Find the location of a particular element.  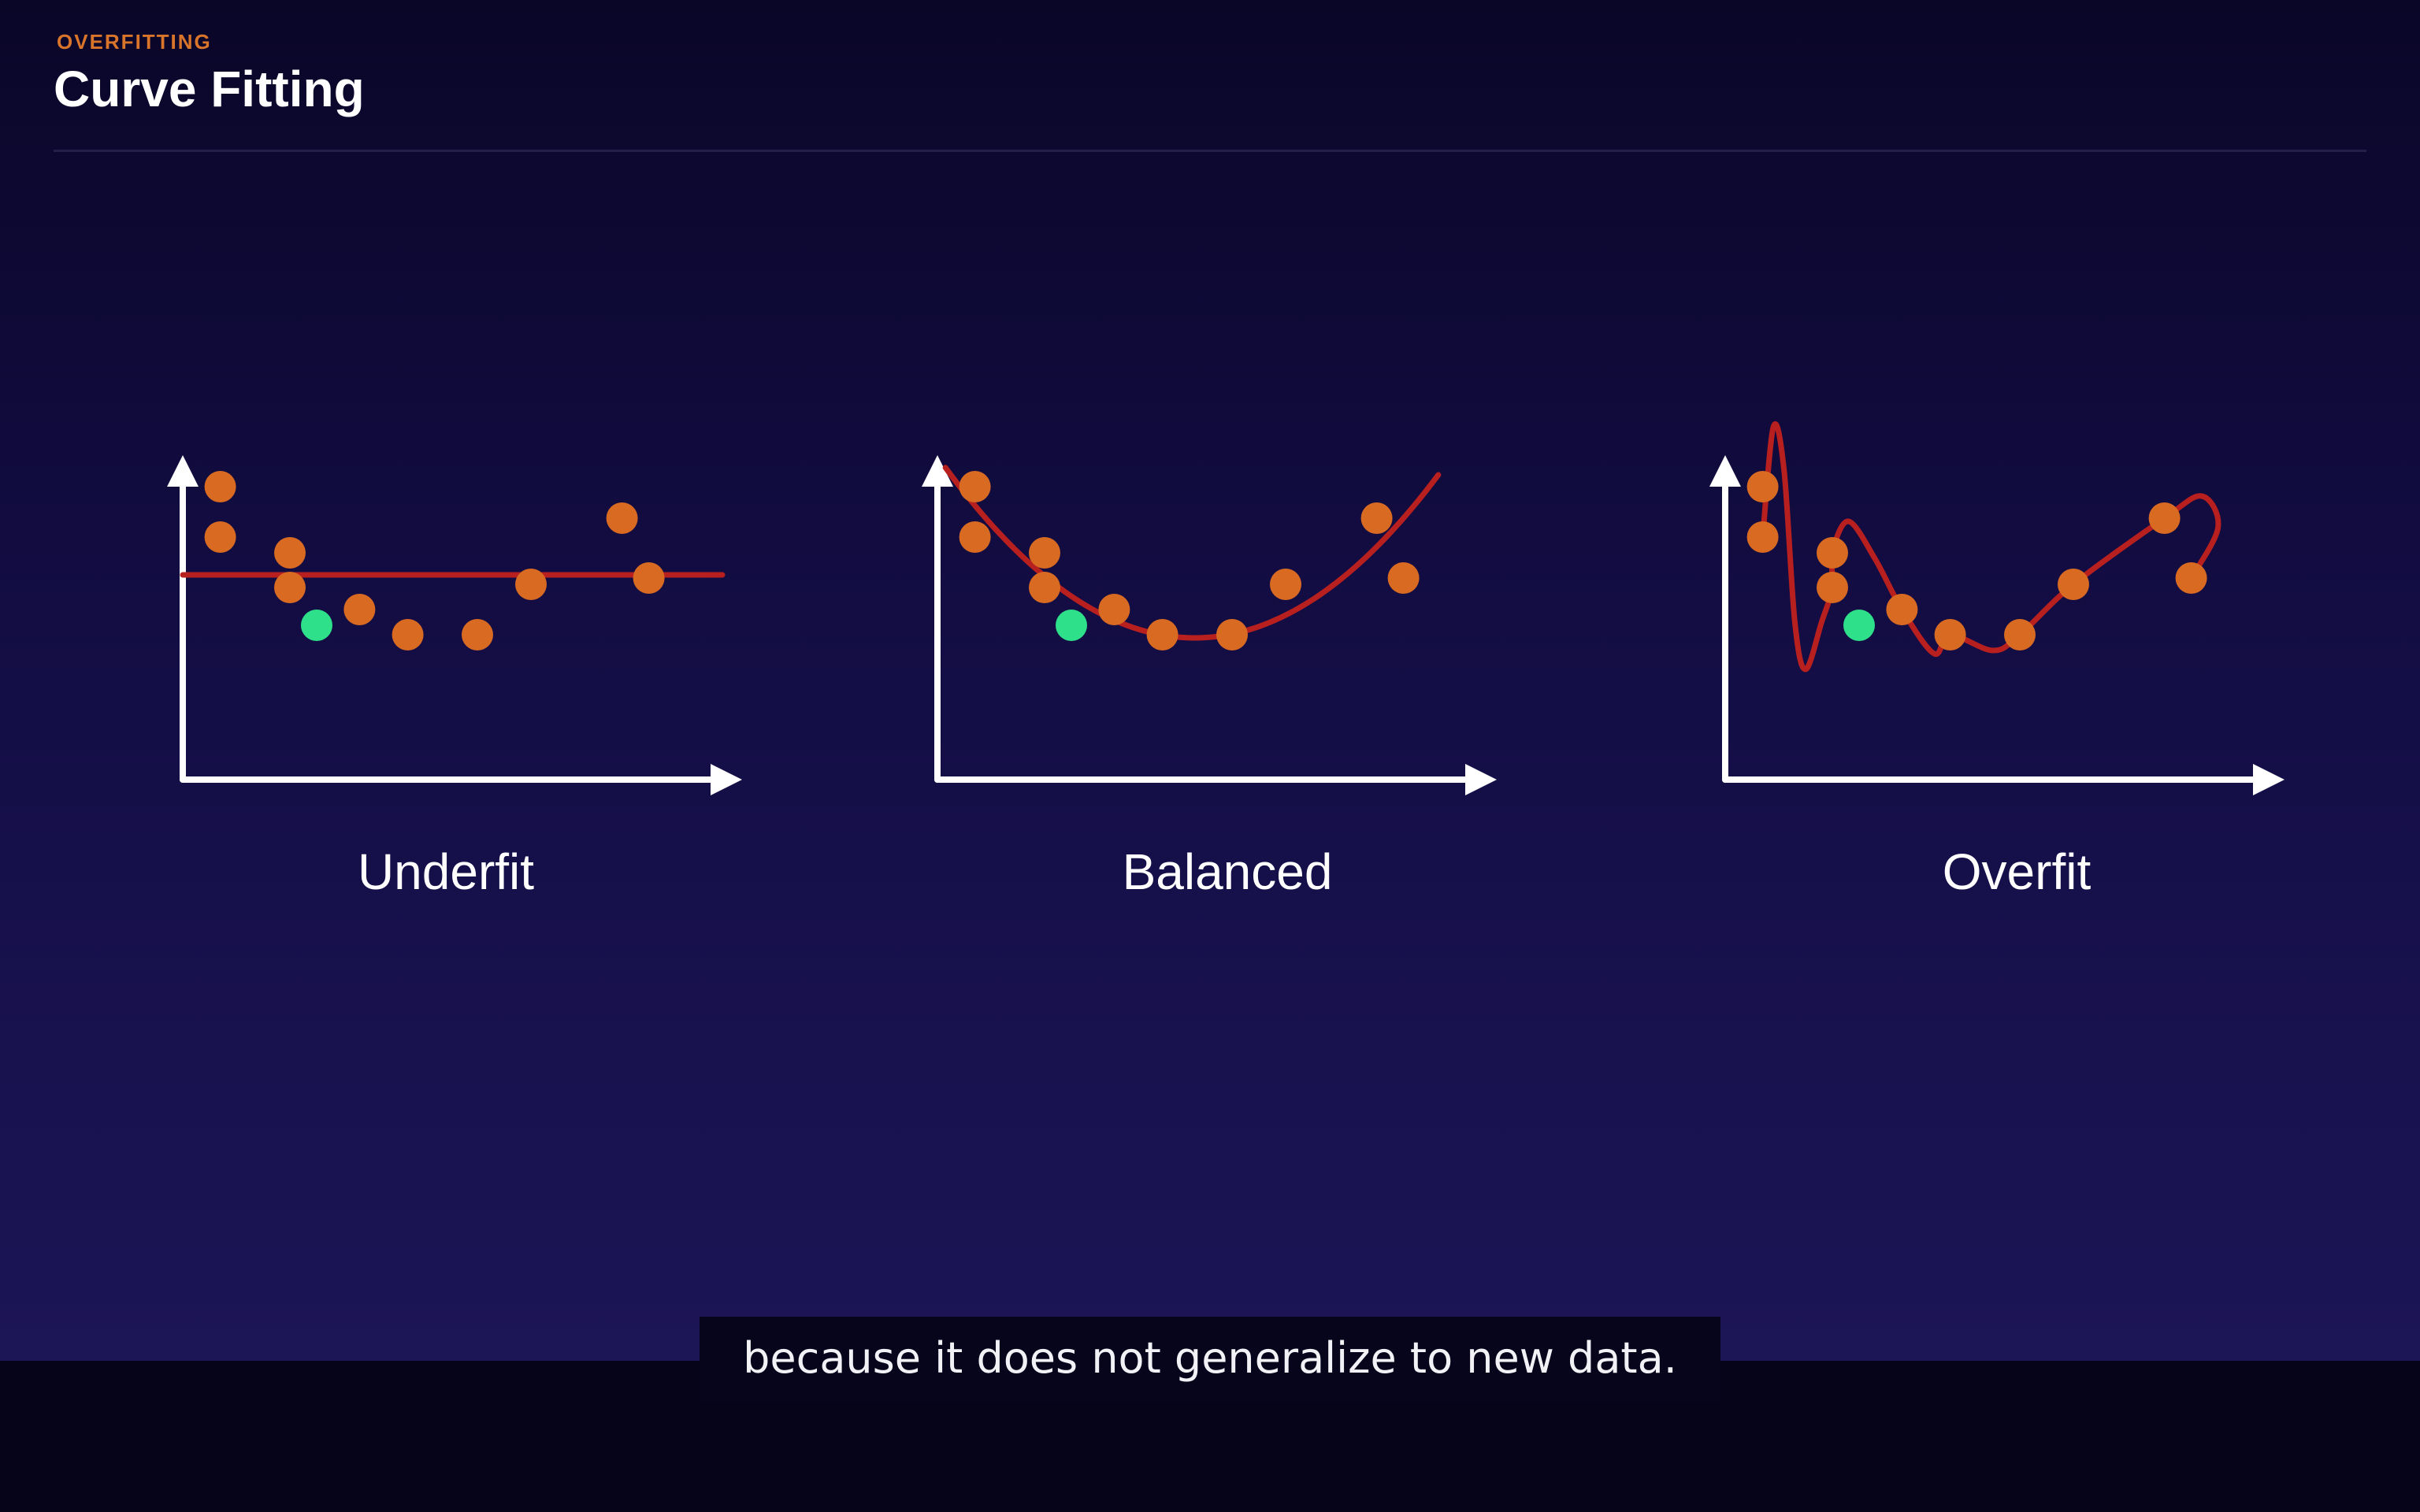

overfit-new-data-point is located at coordinates (1859, 625).